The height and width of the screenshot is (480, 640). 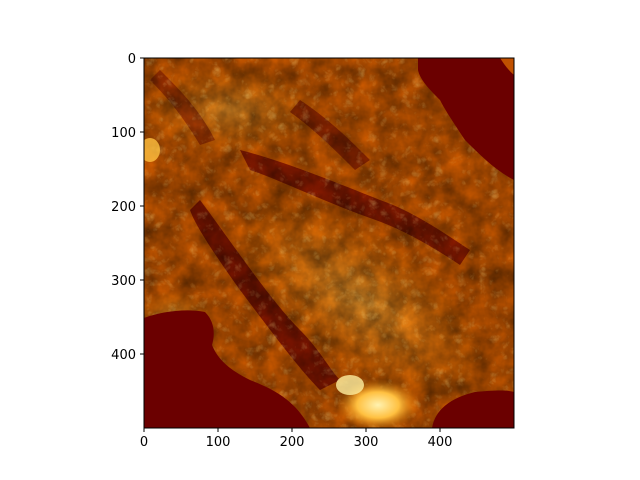 I want to click on bright-region-small, so click(x=350, y=385).